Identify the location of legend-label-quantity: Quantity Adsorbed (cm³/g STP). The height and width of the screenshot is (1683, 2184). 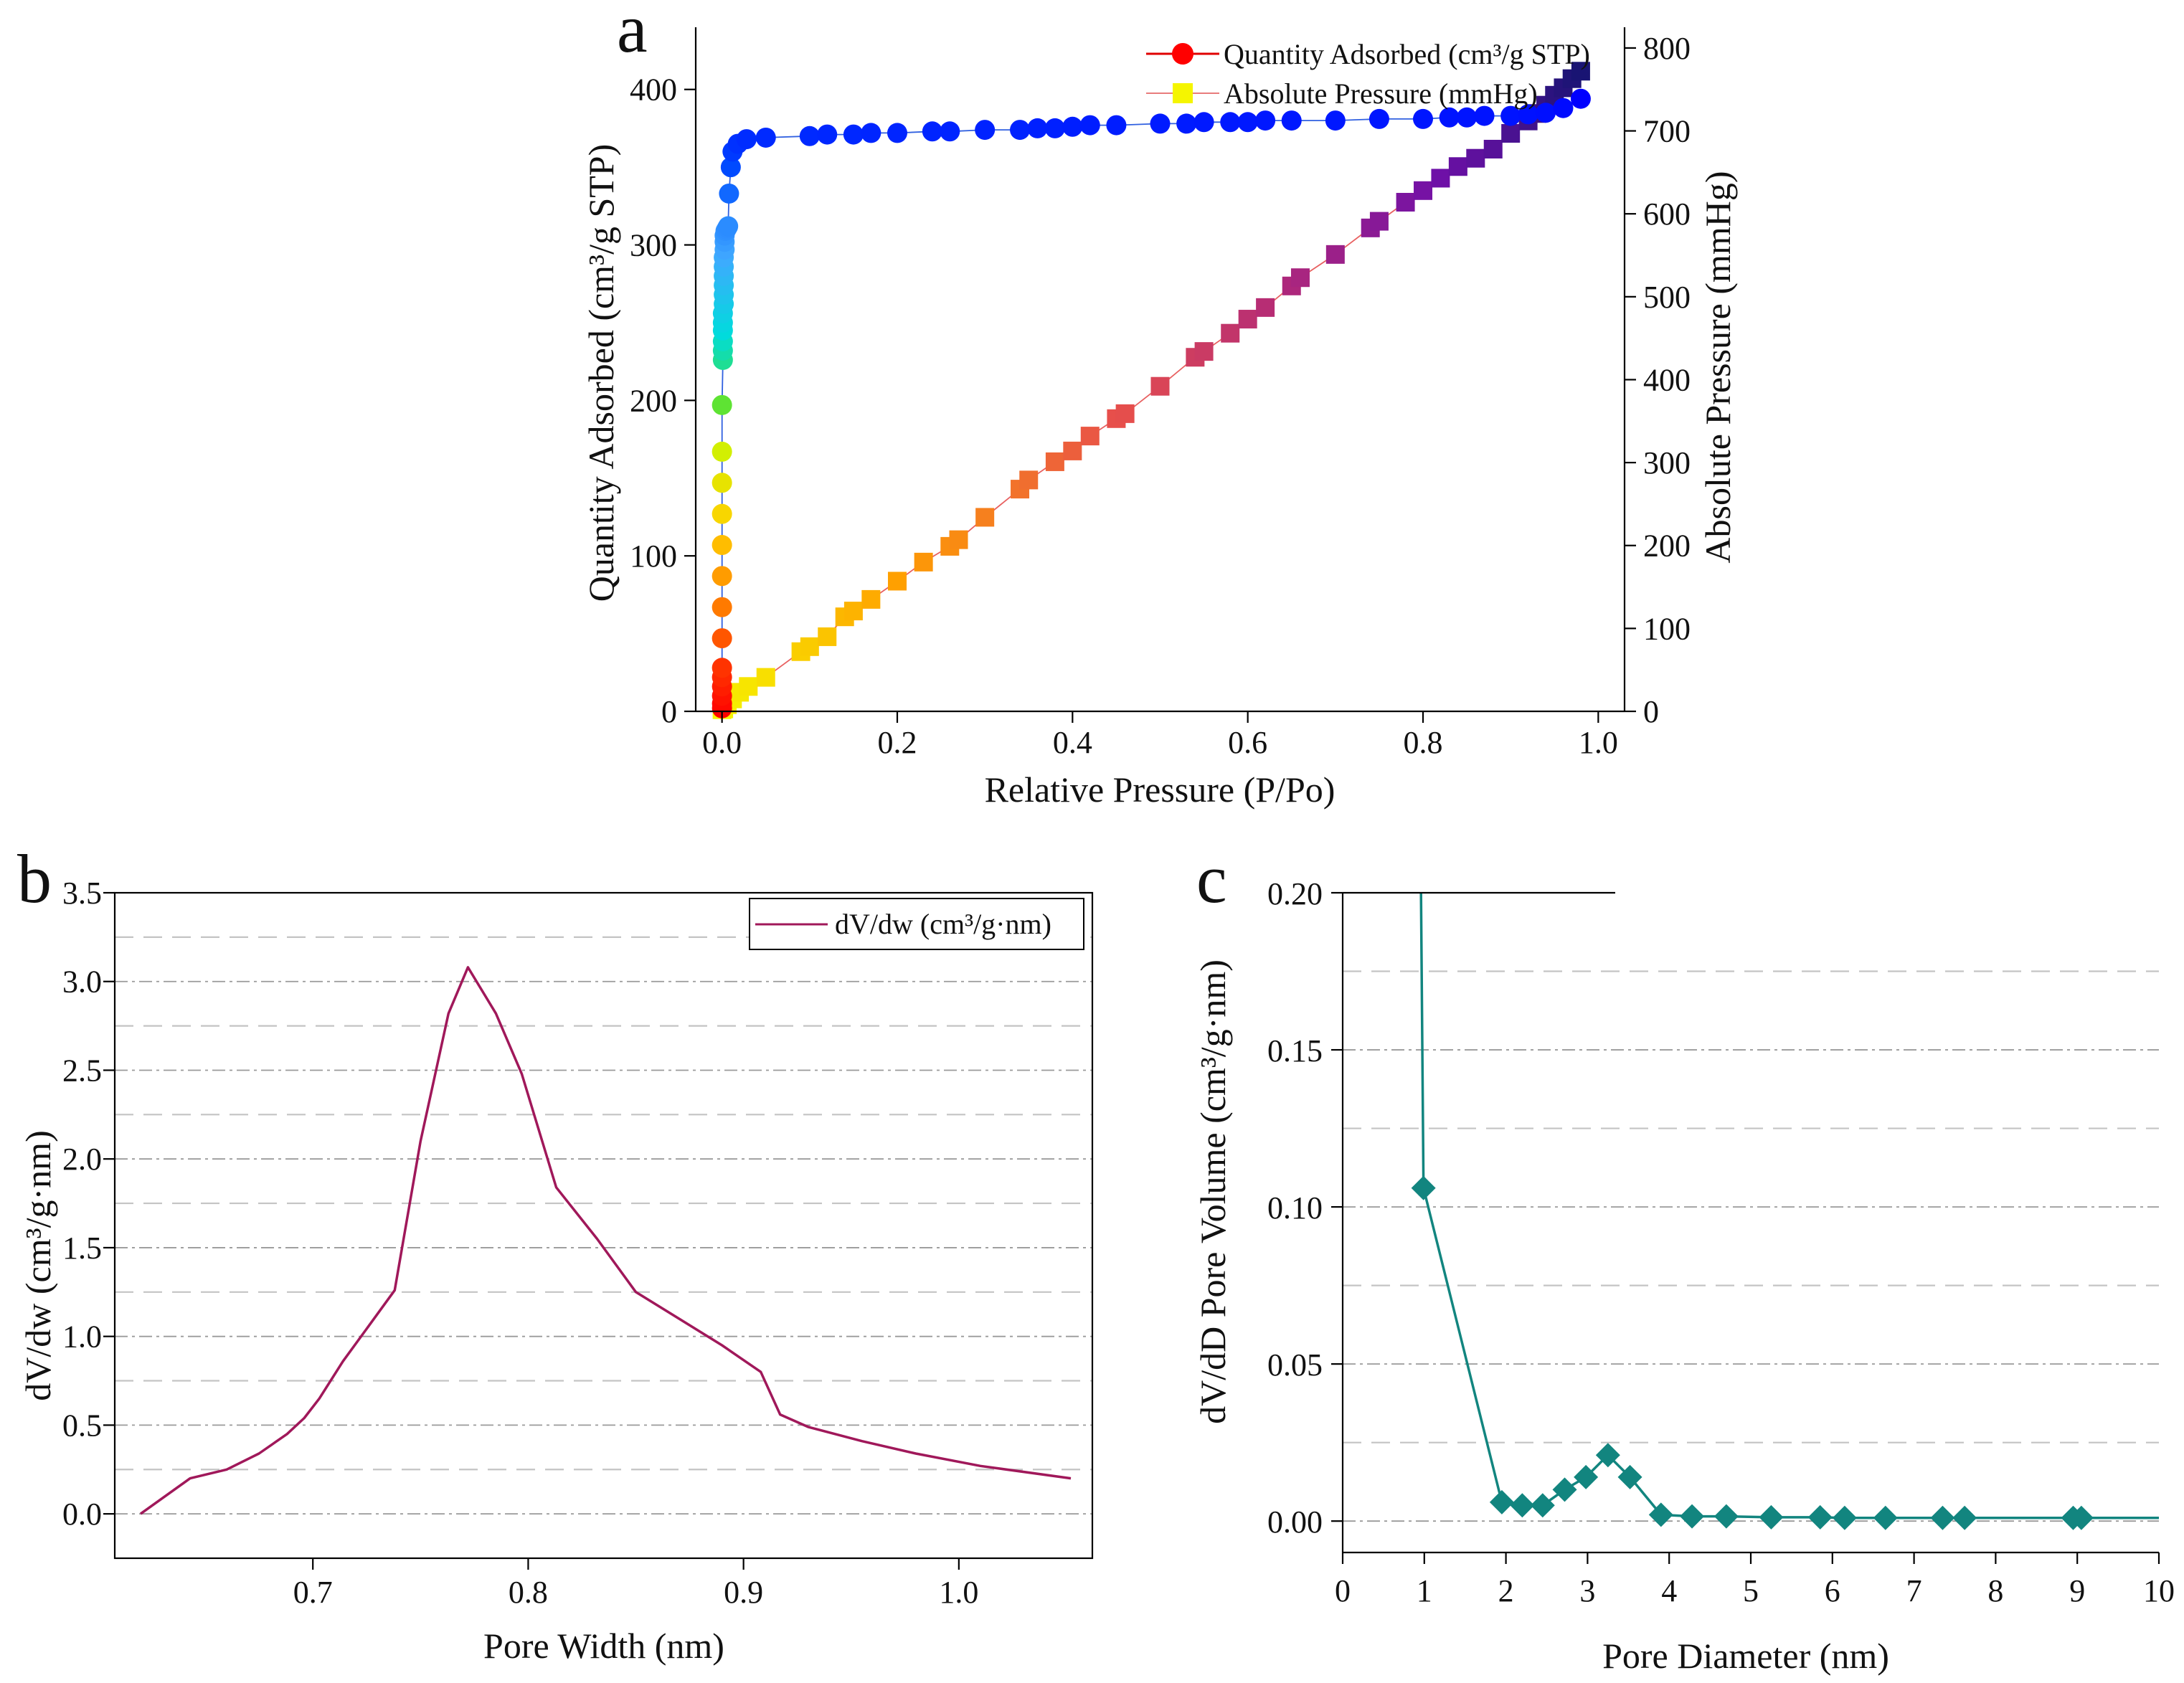
(1407, 54).